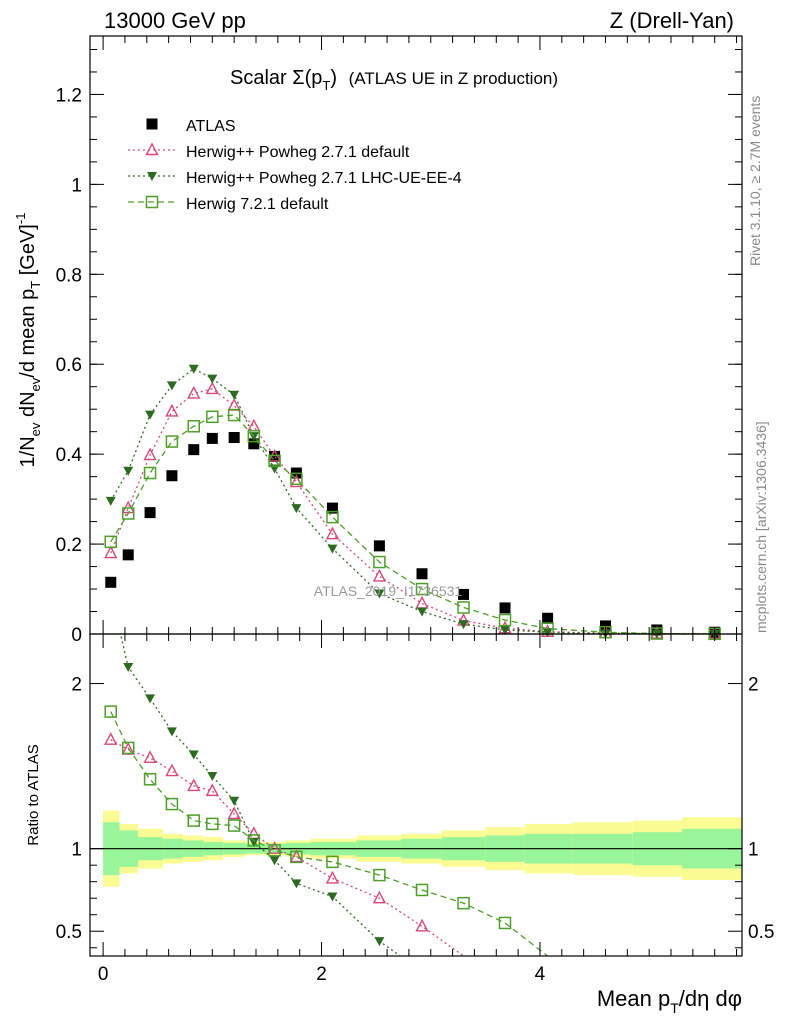 The image size is (786, 1024). Describe the element at coordinates (710, 998) in the screenshot. I see `xlabel-part-b: /dη dφ` at that location.